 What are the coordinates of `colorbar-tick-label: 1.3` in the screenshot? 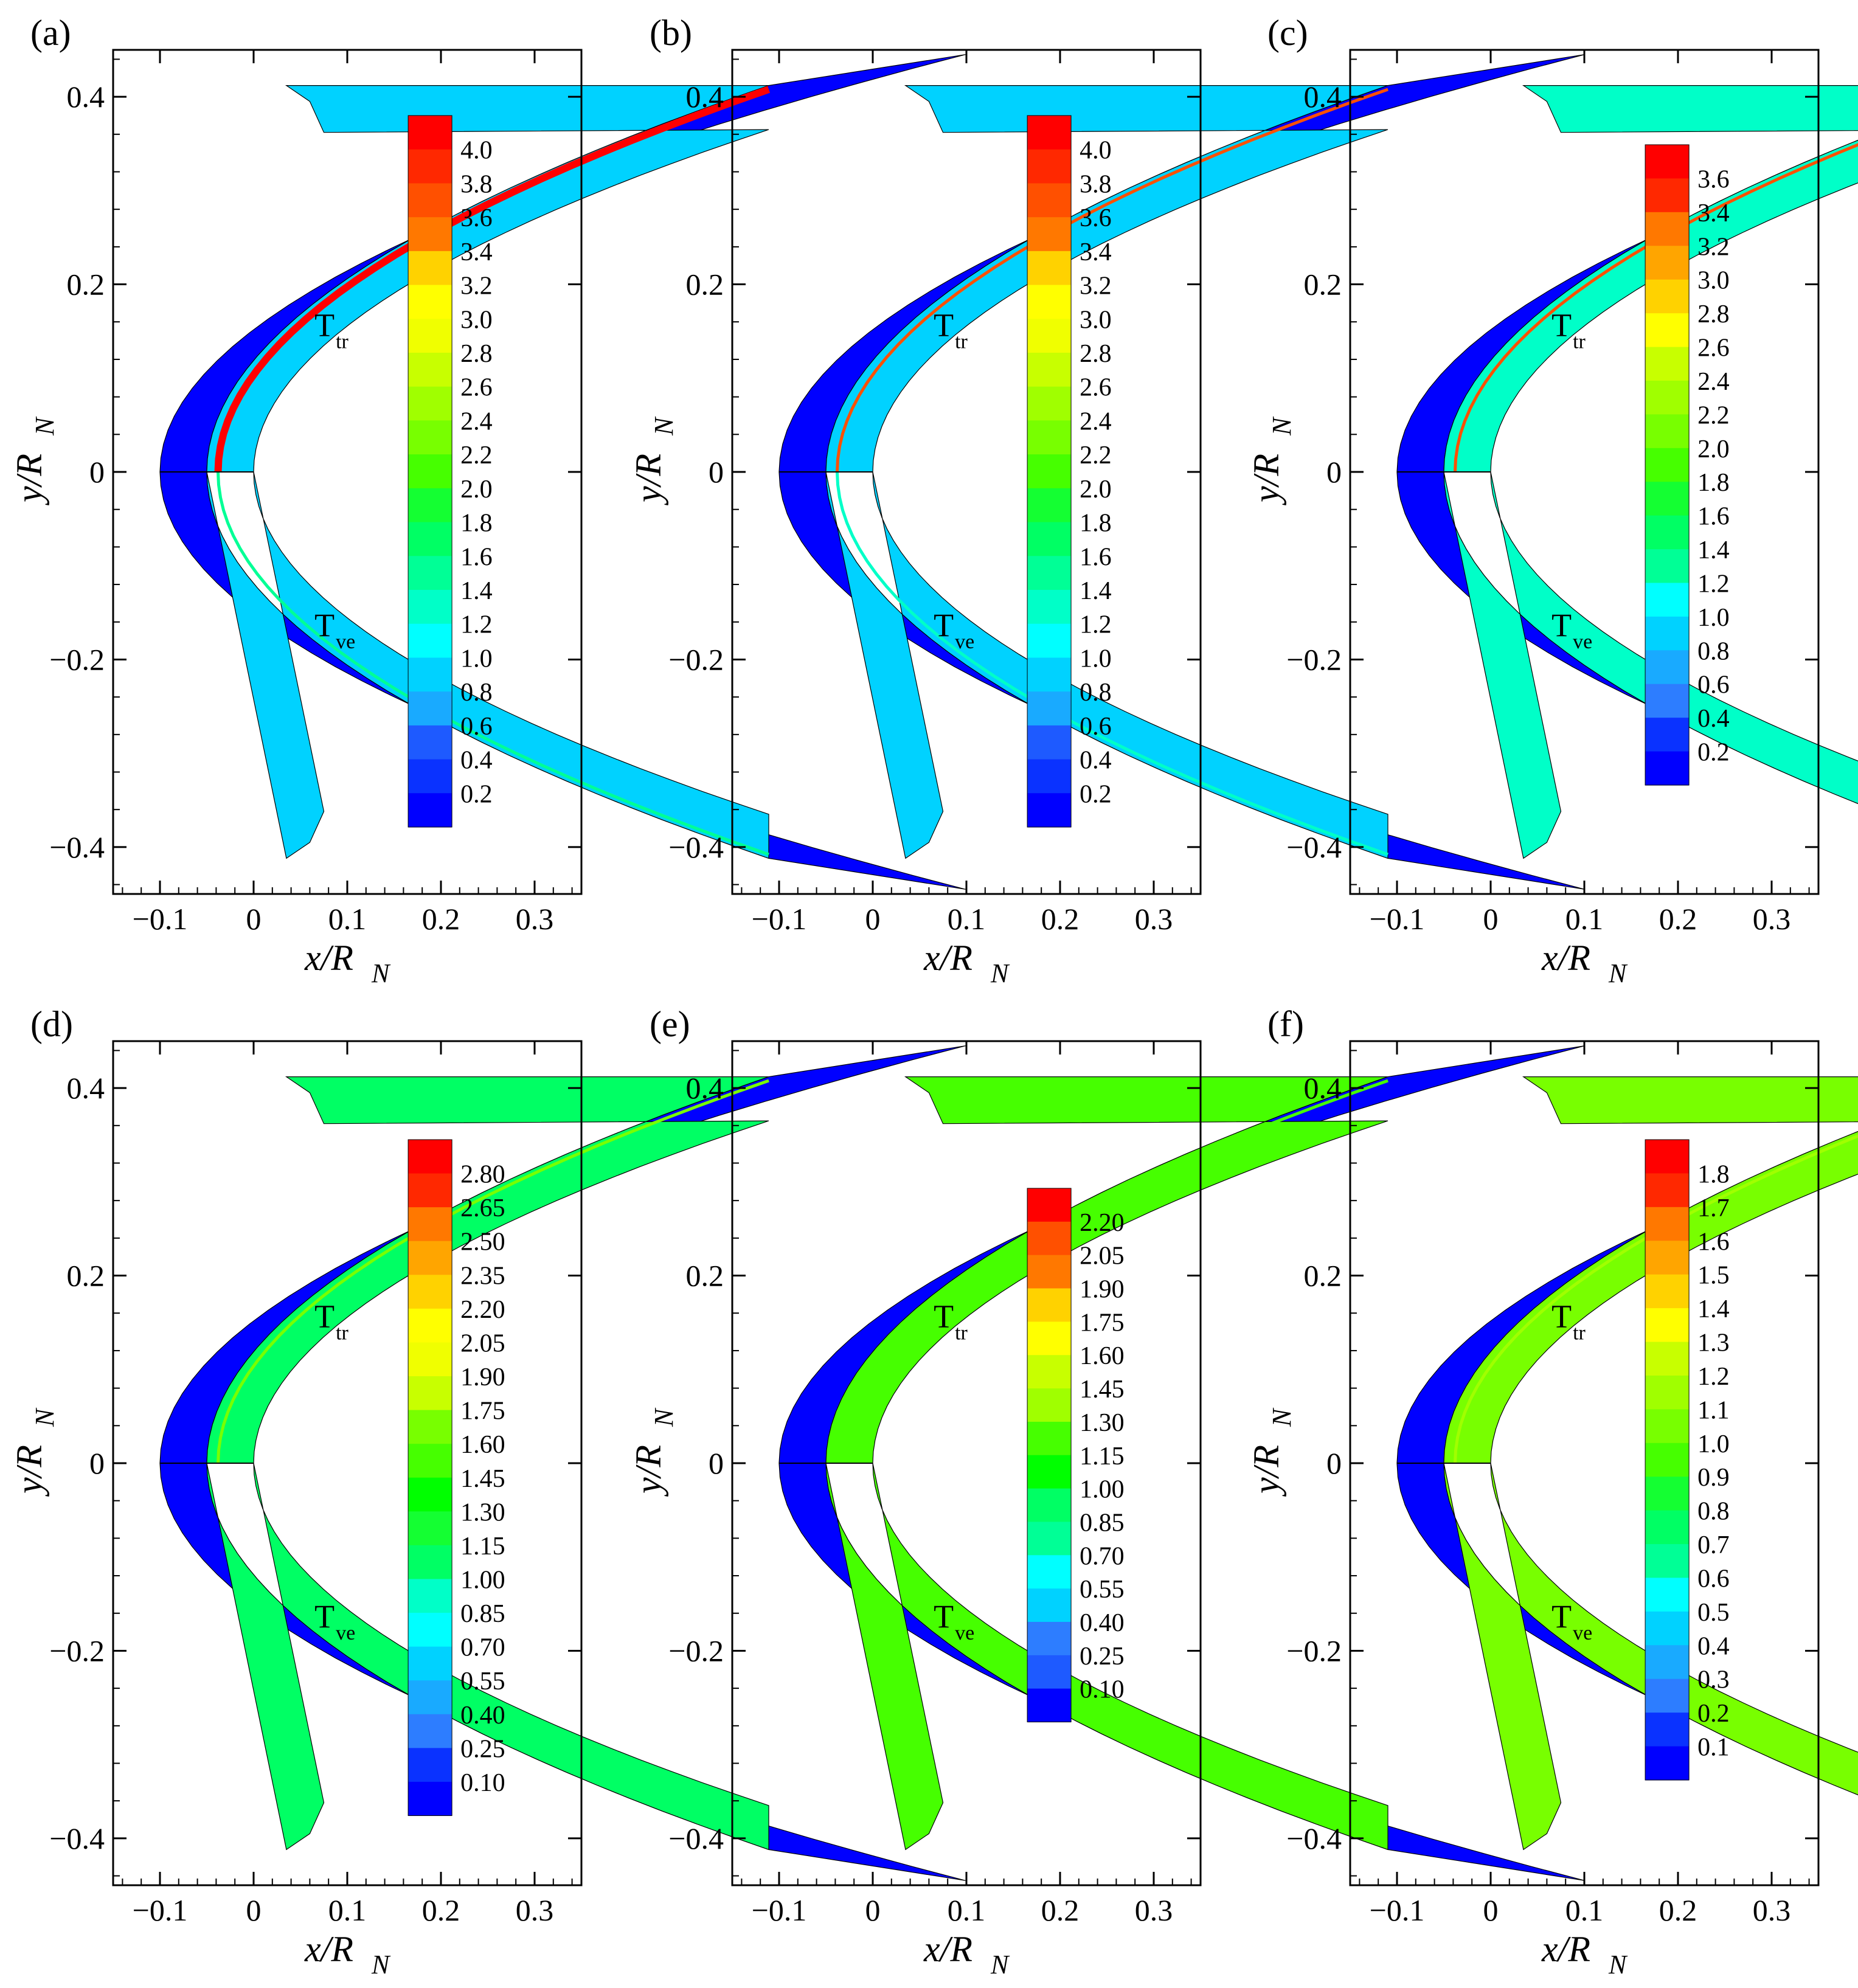 It's located at (1714, 1343).